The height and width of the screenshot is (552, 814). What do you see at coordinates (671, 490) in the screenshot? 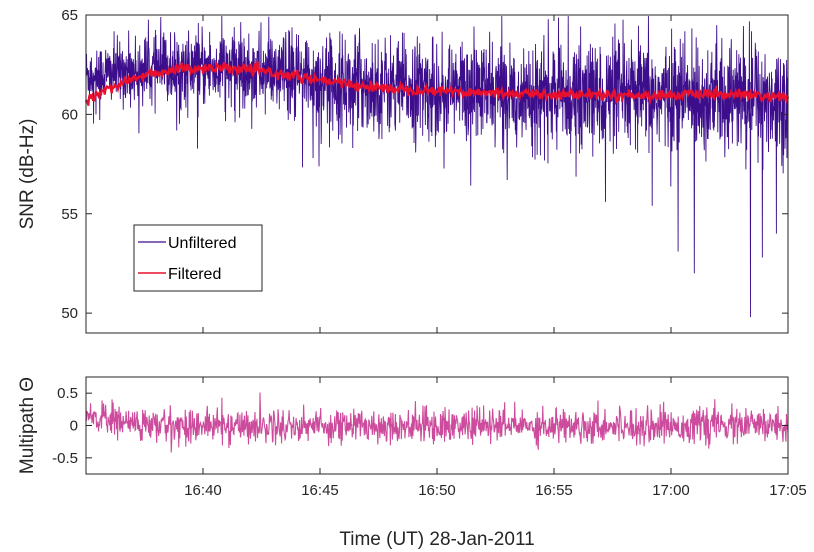
I see `x-tick-label: 17:00` at bounding box center [671, 490].